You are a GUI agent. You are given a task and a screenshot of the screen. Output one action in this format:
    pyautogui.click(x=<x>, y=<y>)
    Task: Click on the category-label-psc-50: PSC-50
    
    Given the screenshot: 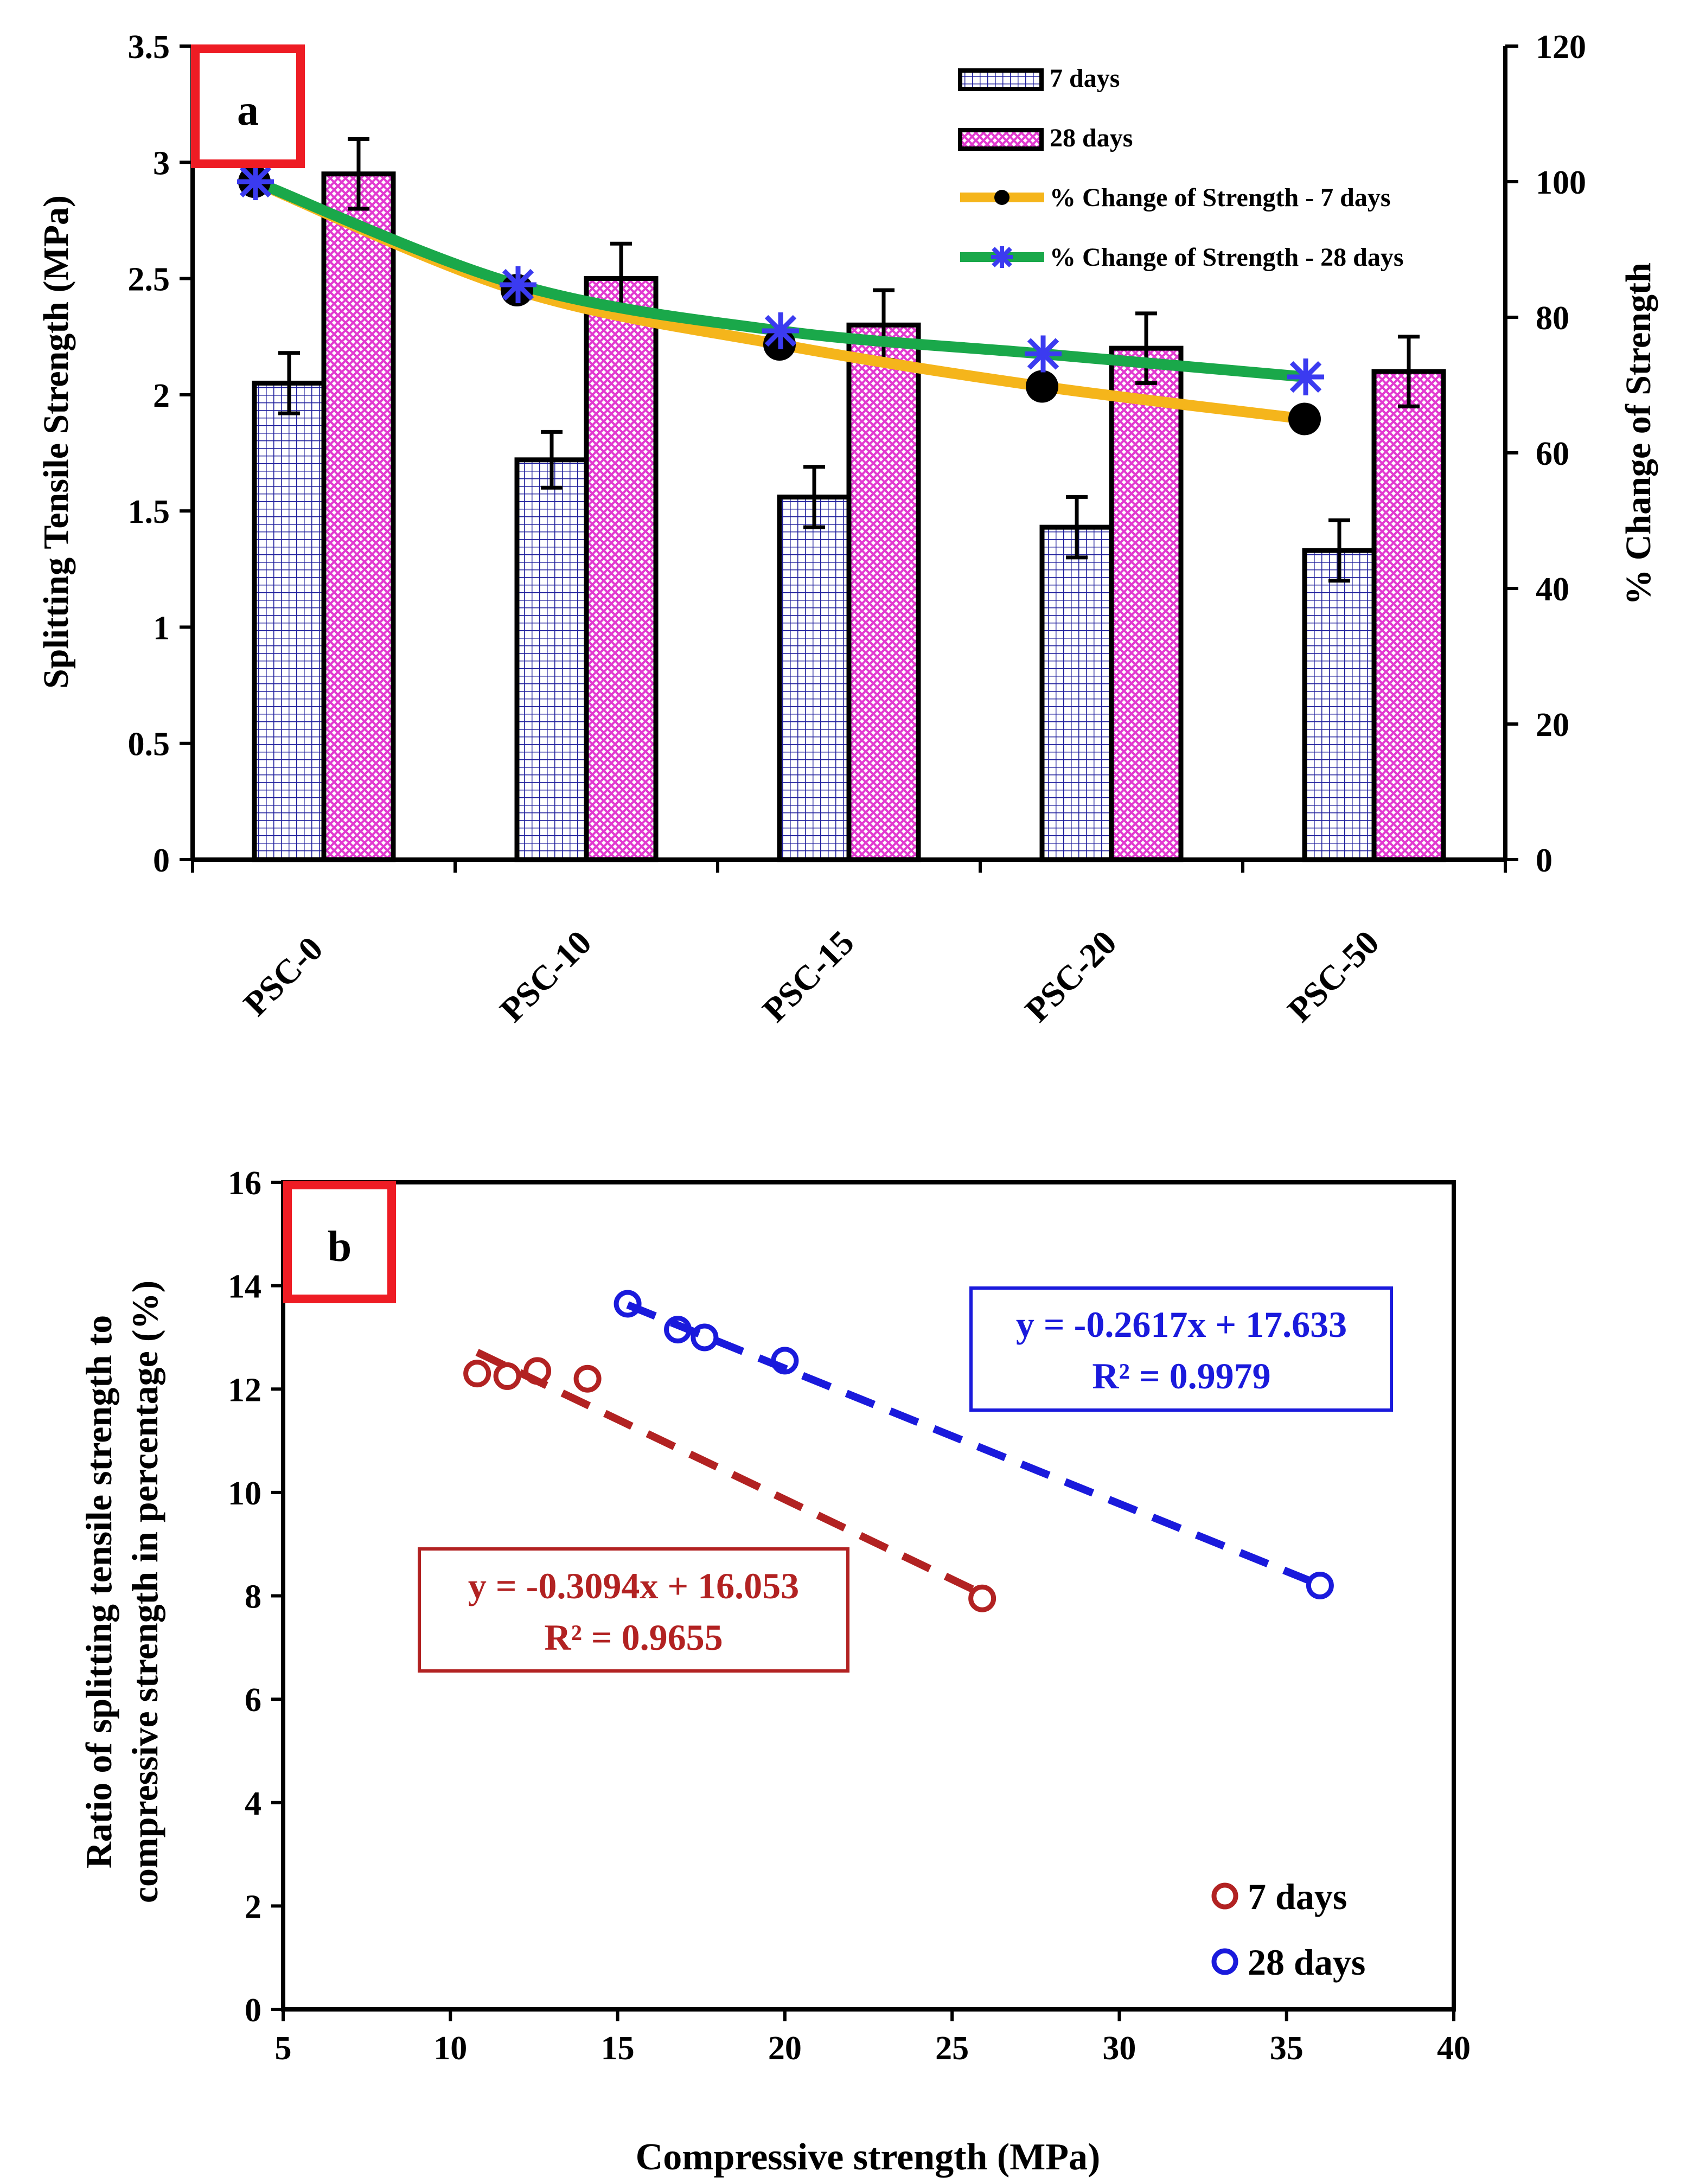 What is the action you would take?
    pyautogui.click(x=1333, y=976)
    